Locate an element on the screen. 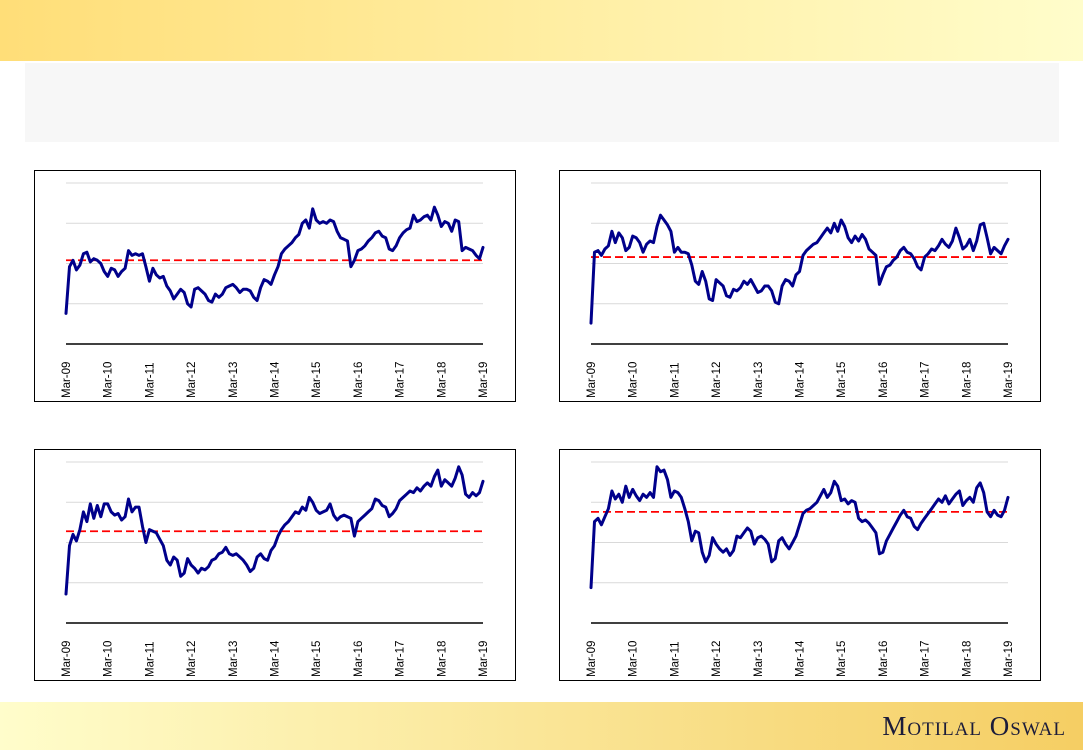 The height and width of the screenshot is (750, 1083). motilal-oswal-logo: Motilal Oswal is located at coordinates (974, 726).